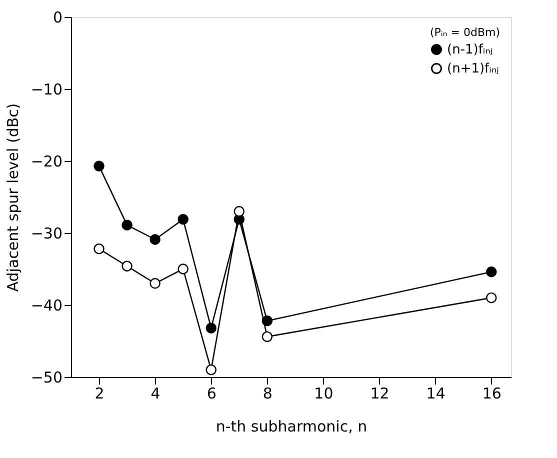 Image resolution: width=557 pixels, height=458 pixels. Describe the element at coordinates (57, 17) in the screenshot. I see `y-tick-label: 0` at that location.